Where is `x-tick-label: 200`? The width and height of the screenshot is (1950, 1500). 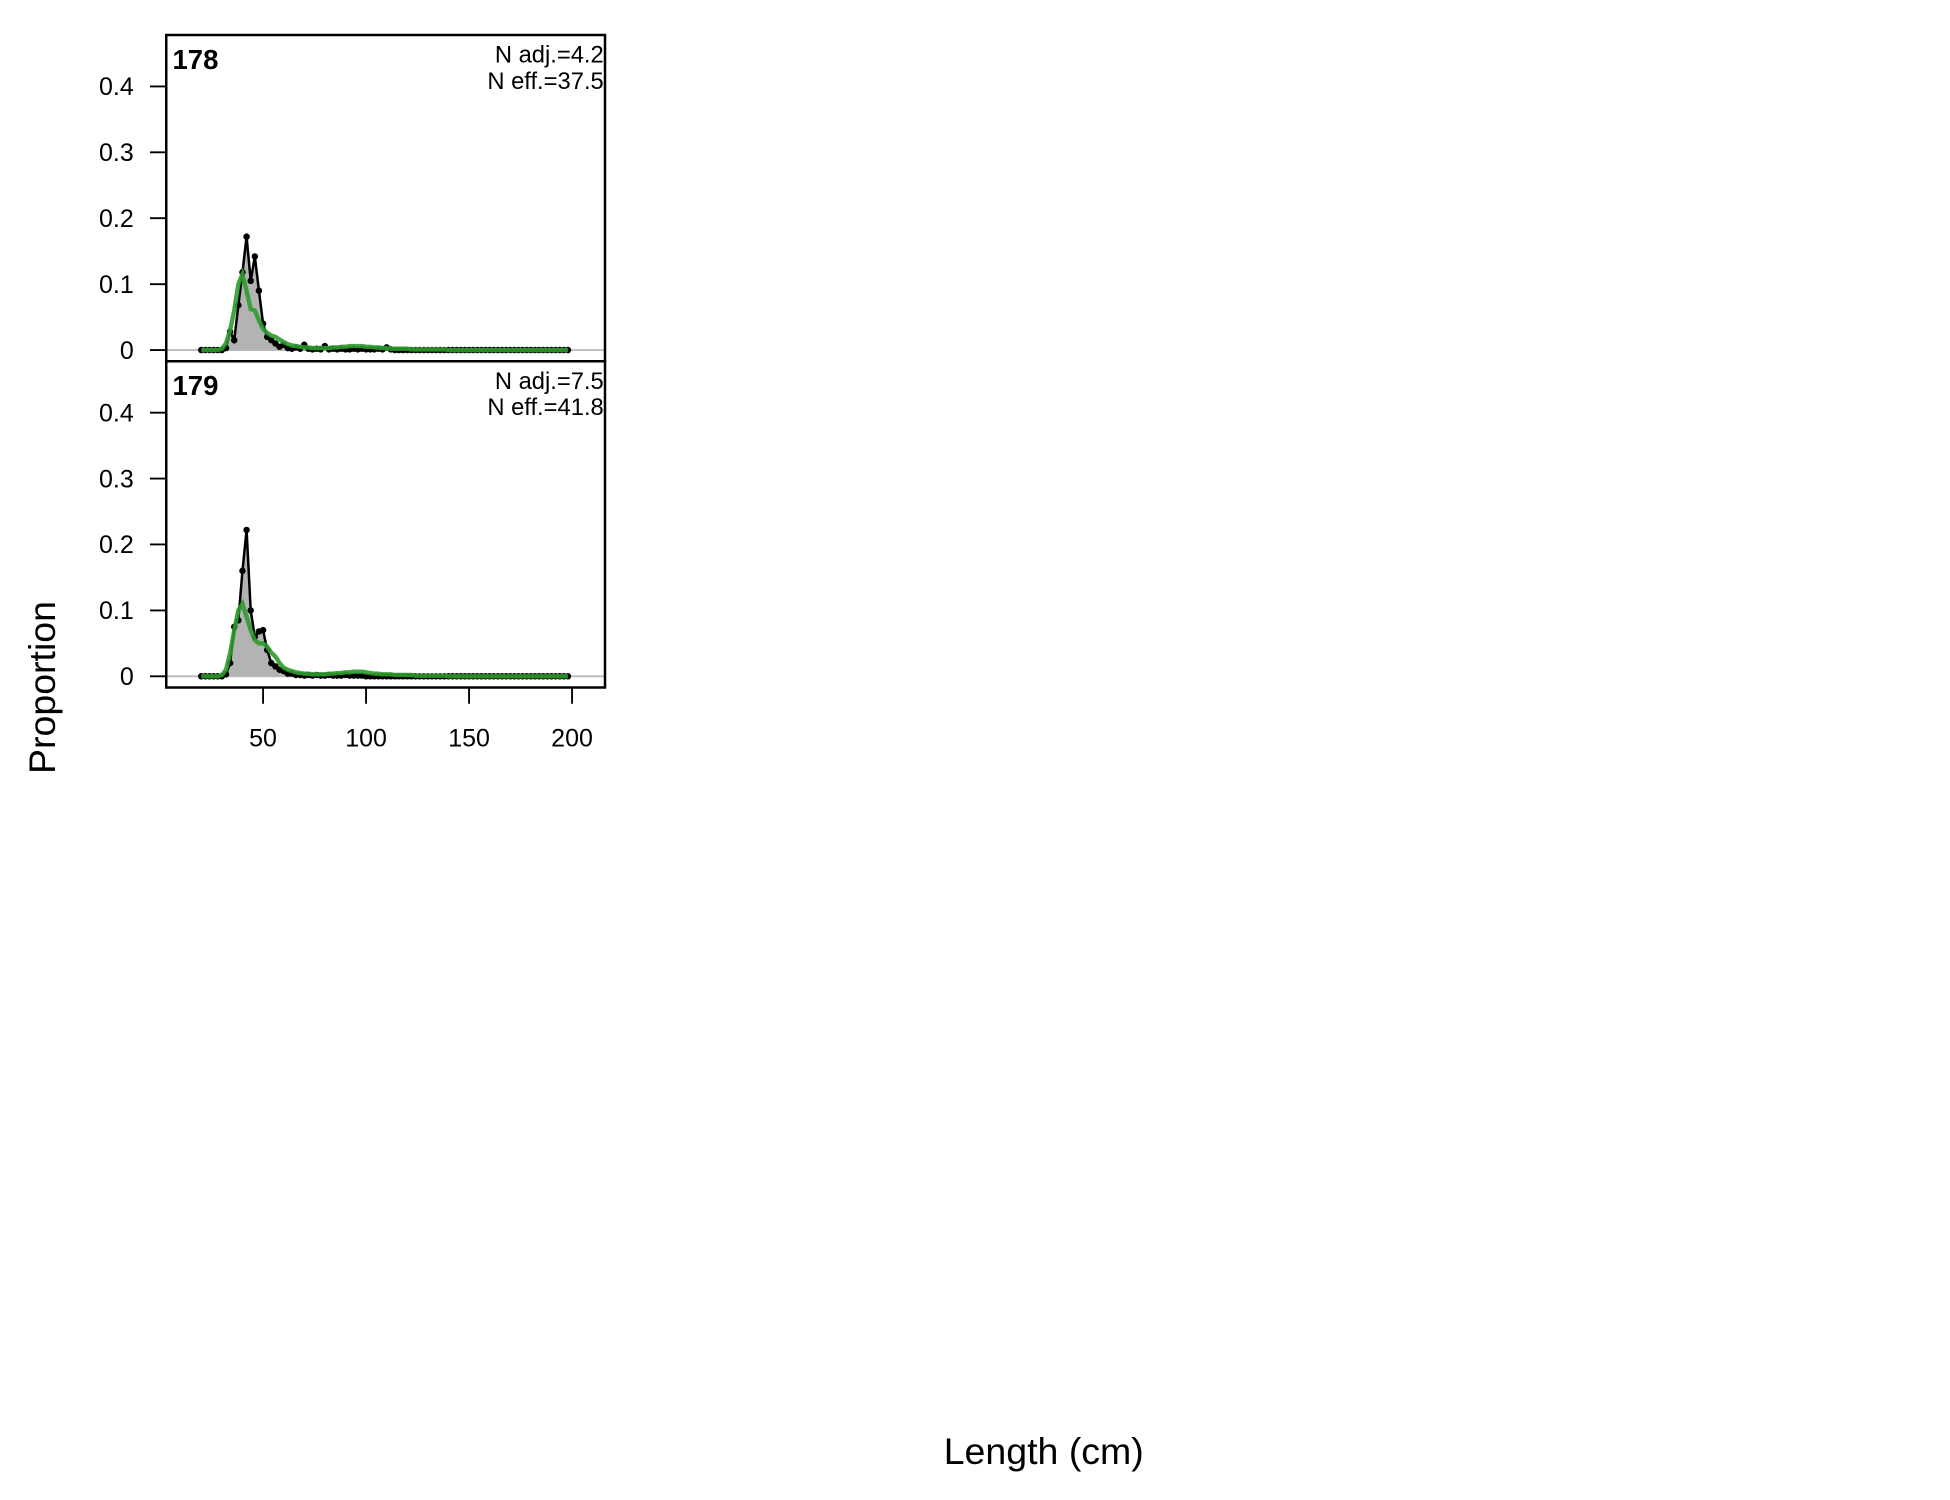 x-tick-label: 200 is located at coordinates (572, 738).